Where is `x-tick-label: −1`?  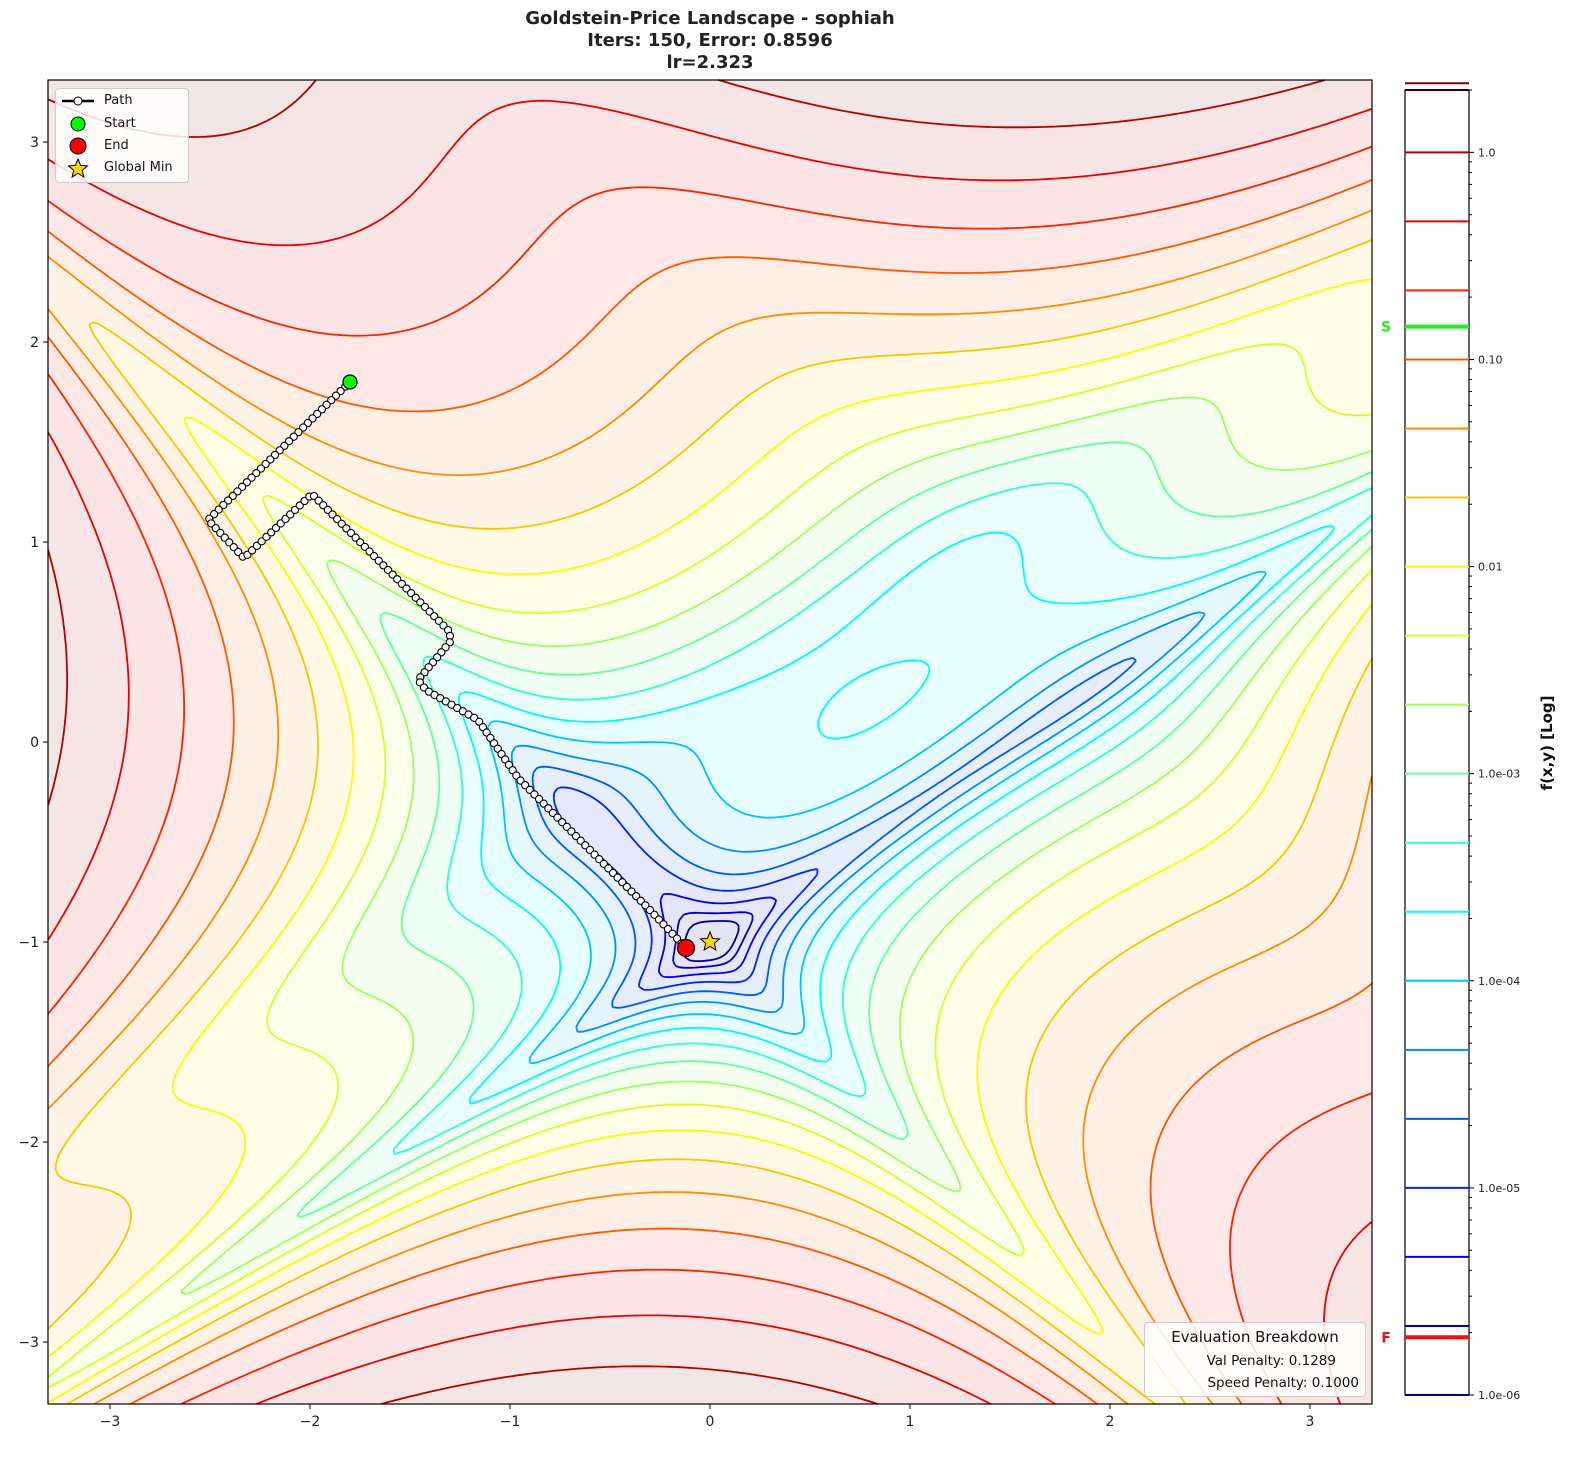
x-tick-label: −1 is located at coordinates (510, 1422).